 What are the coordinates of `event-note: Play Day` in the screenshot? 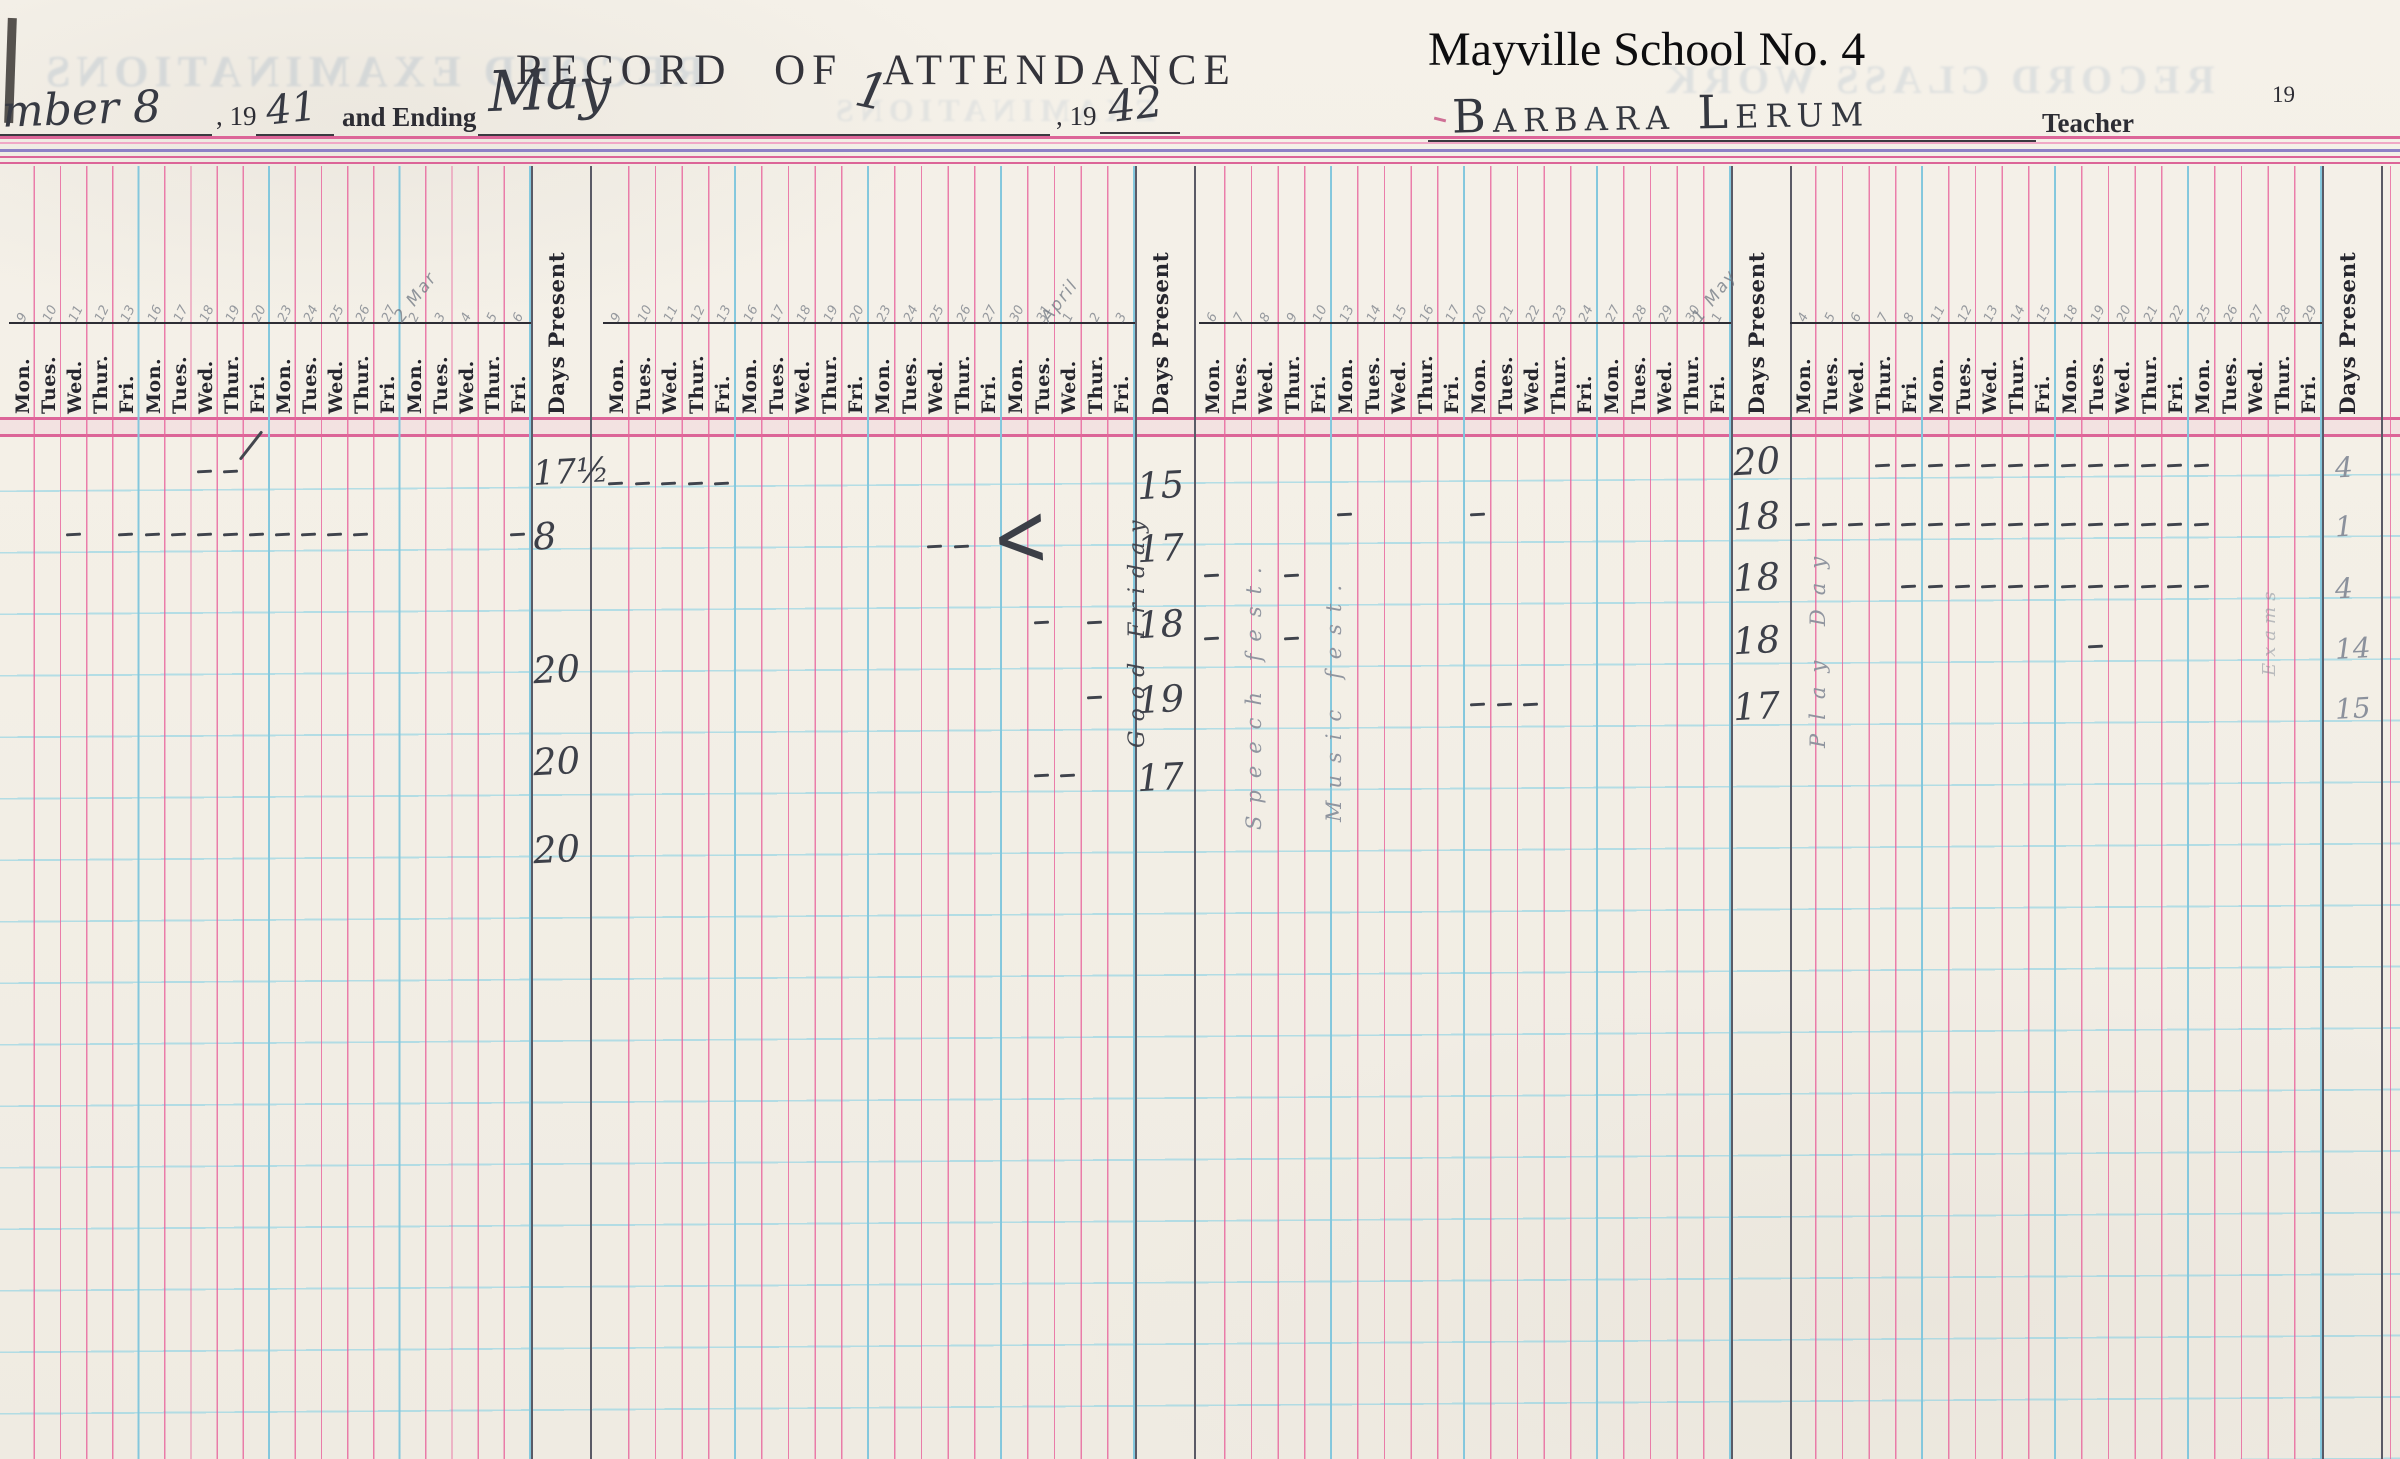 It's located at (1818, 645).